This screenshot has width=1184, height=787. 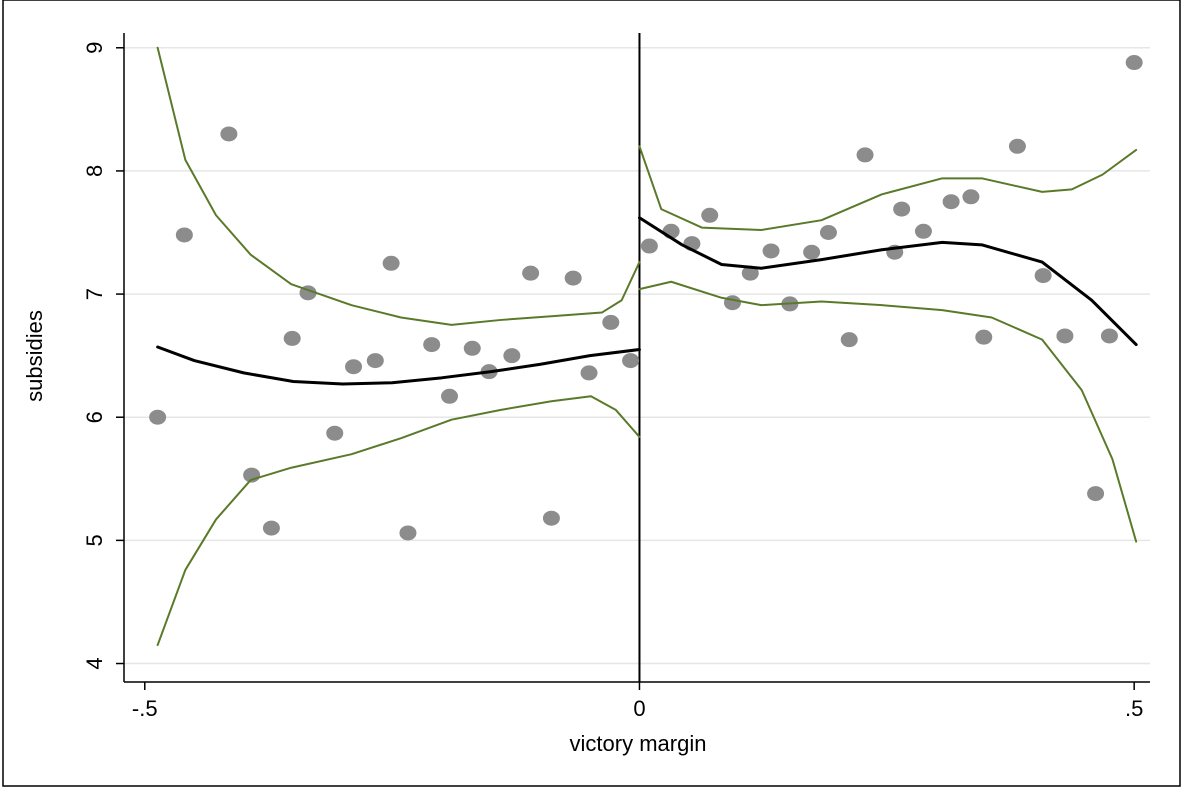 I want to click on y-tick-label: 8, so click(x=94, y=171).